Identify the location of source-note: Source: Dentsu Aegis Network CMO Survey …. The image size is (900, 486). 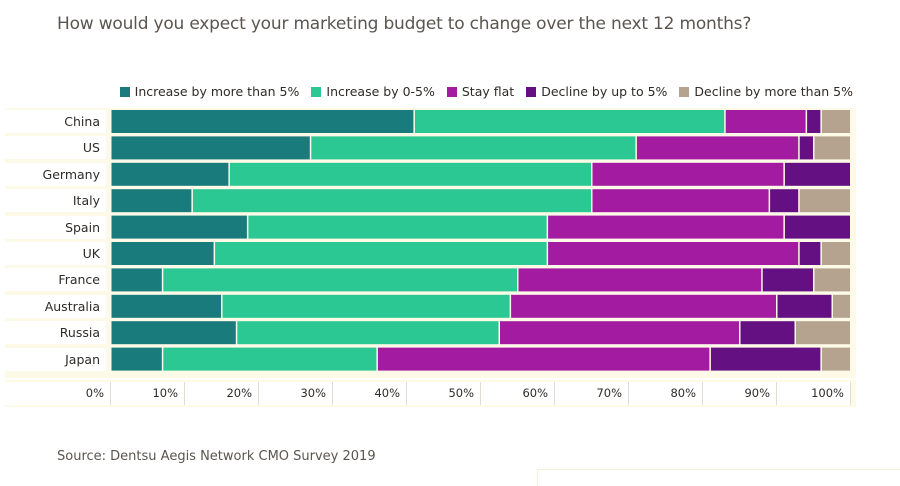
(216, 456).